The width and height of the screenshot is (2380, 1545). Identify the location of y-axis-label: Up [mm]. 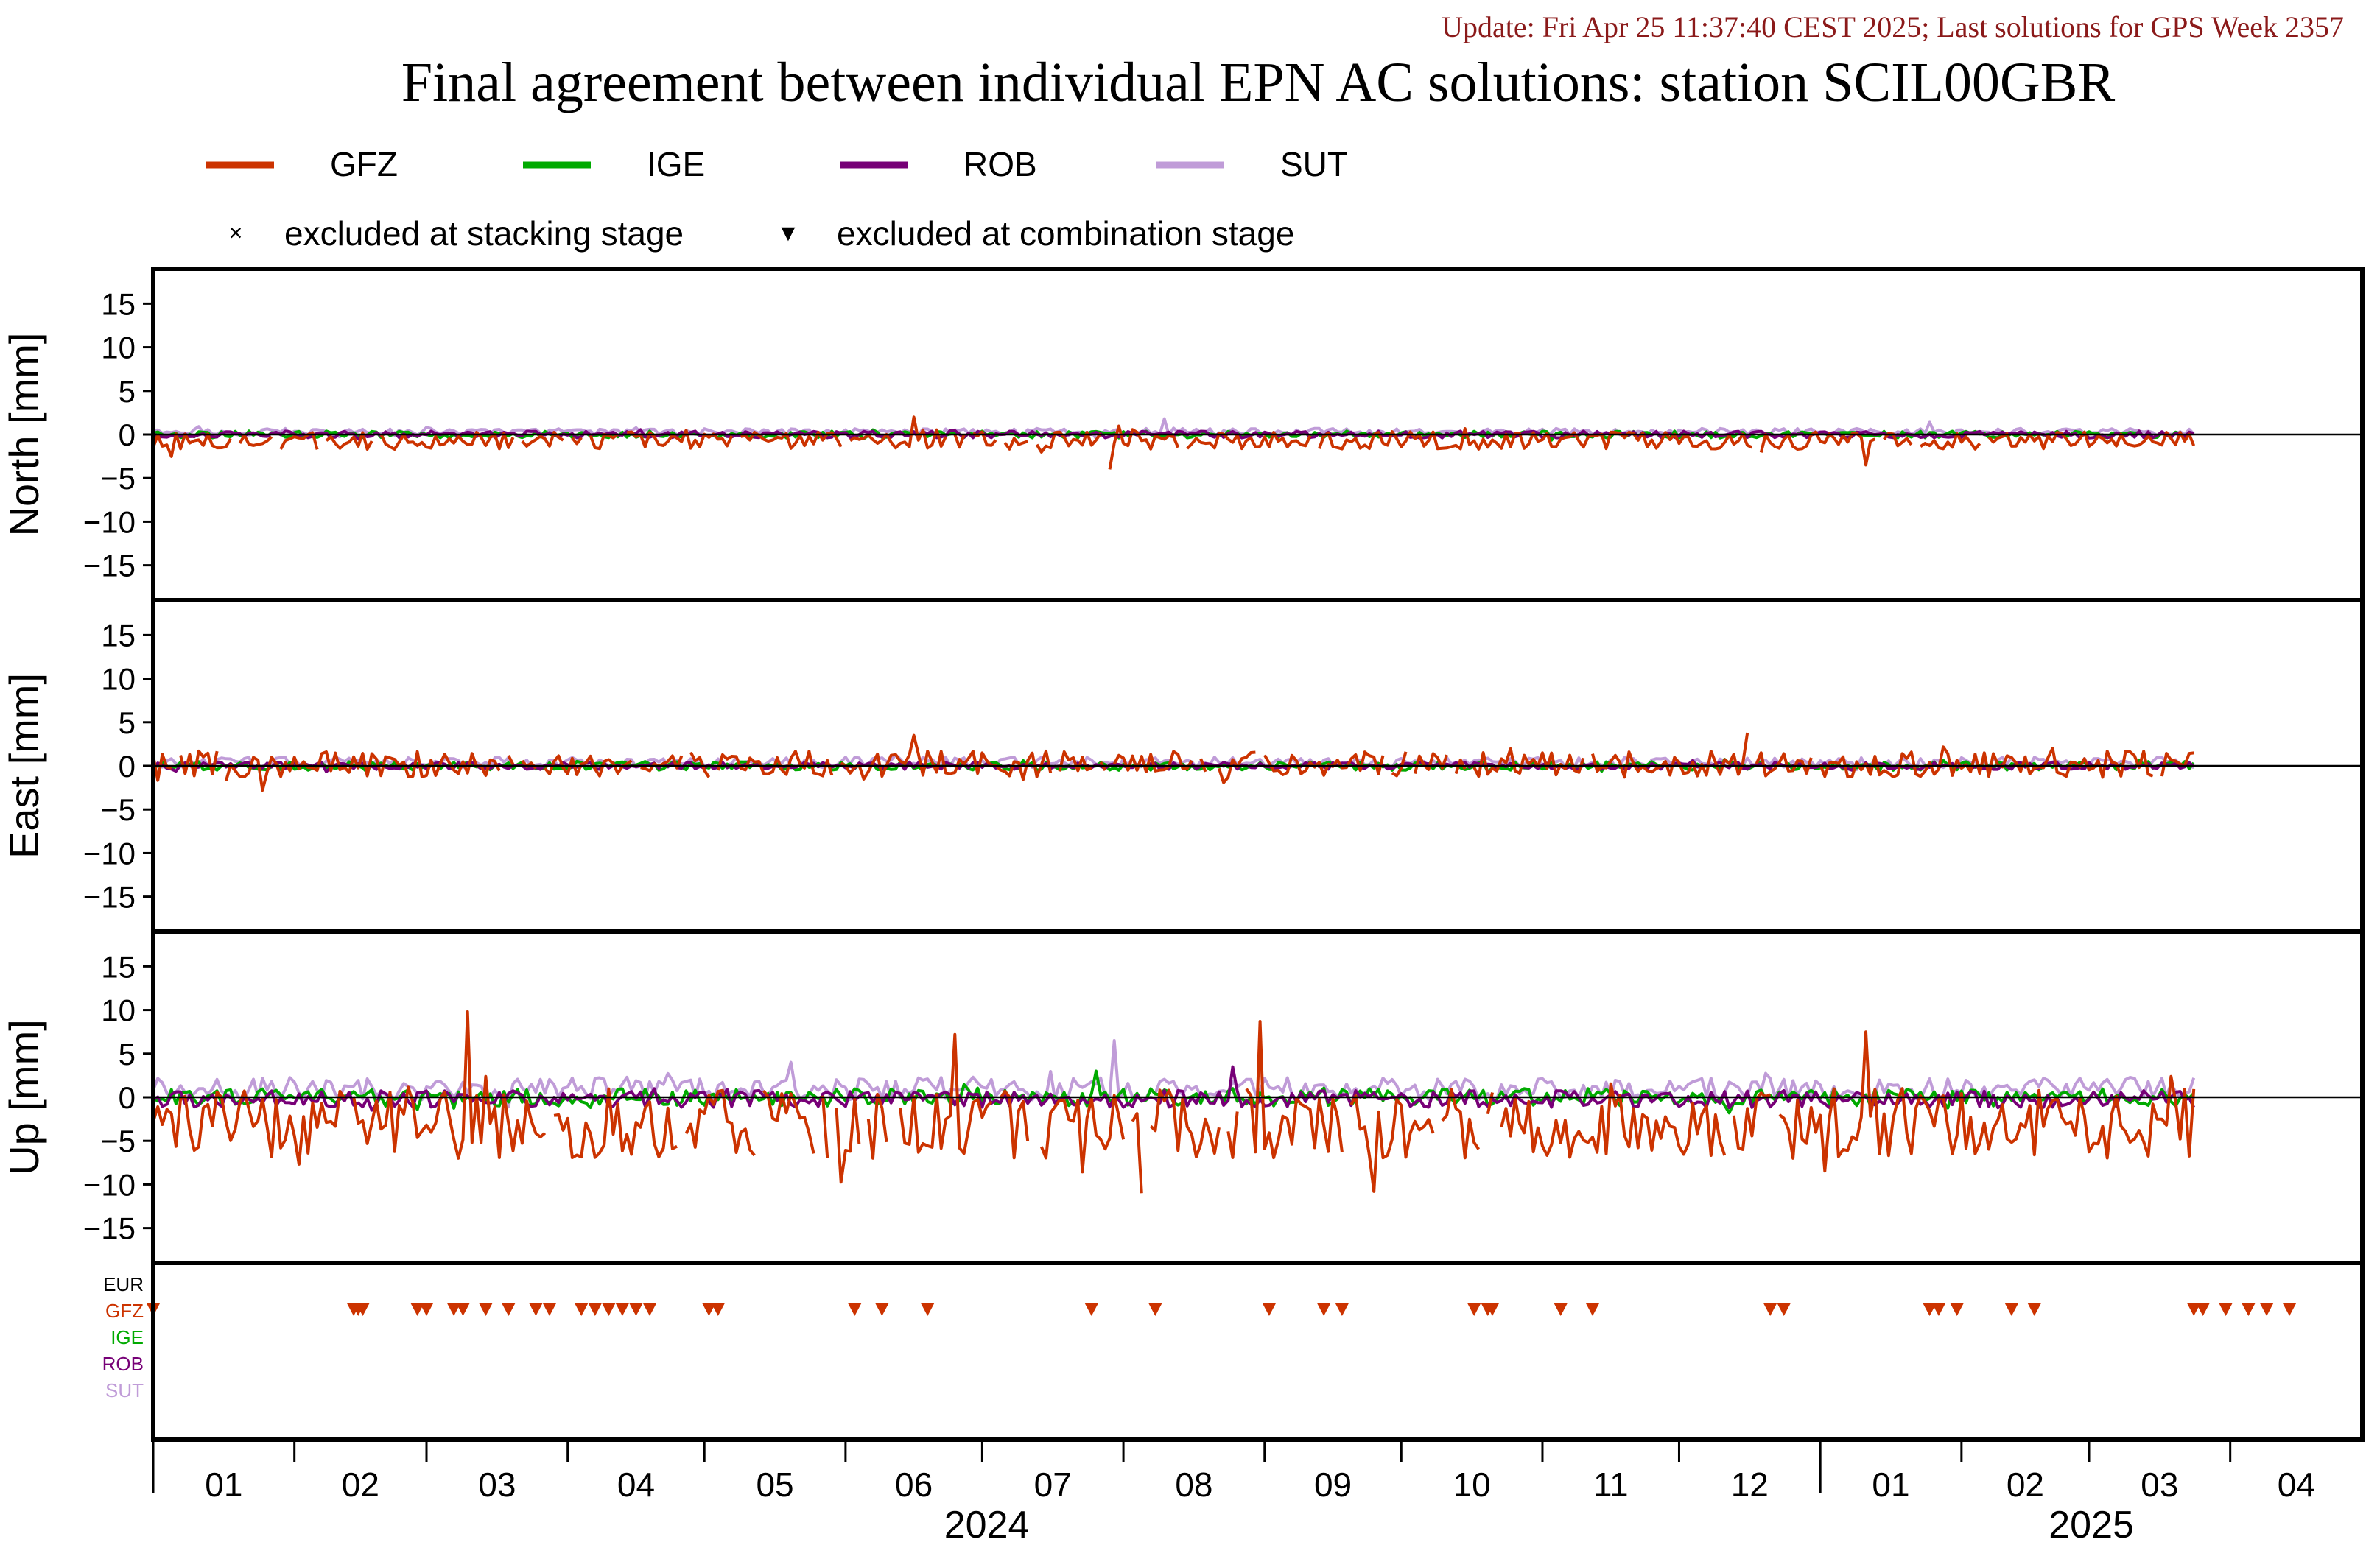
(24, 1097).